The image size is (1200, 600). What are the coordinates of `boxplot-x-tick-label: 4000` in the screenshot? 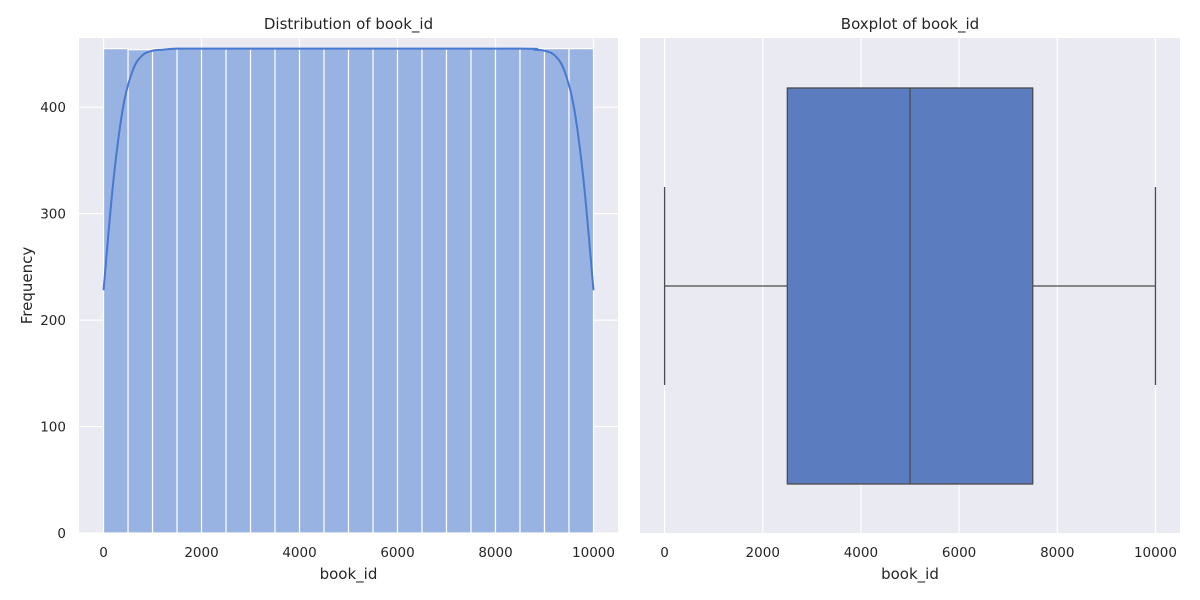 It's located at (861, 553).